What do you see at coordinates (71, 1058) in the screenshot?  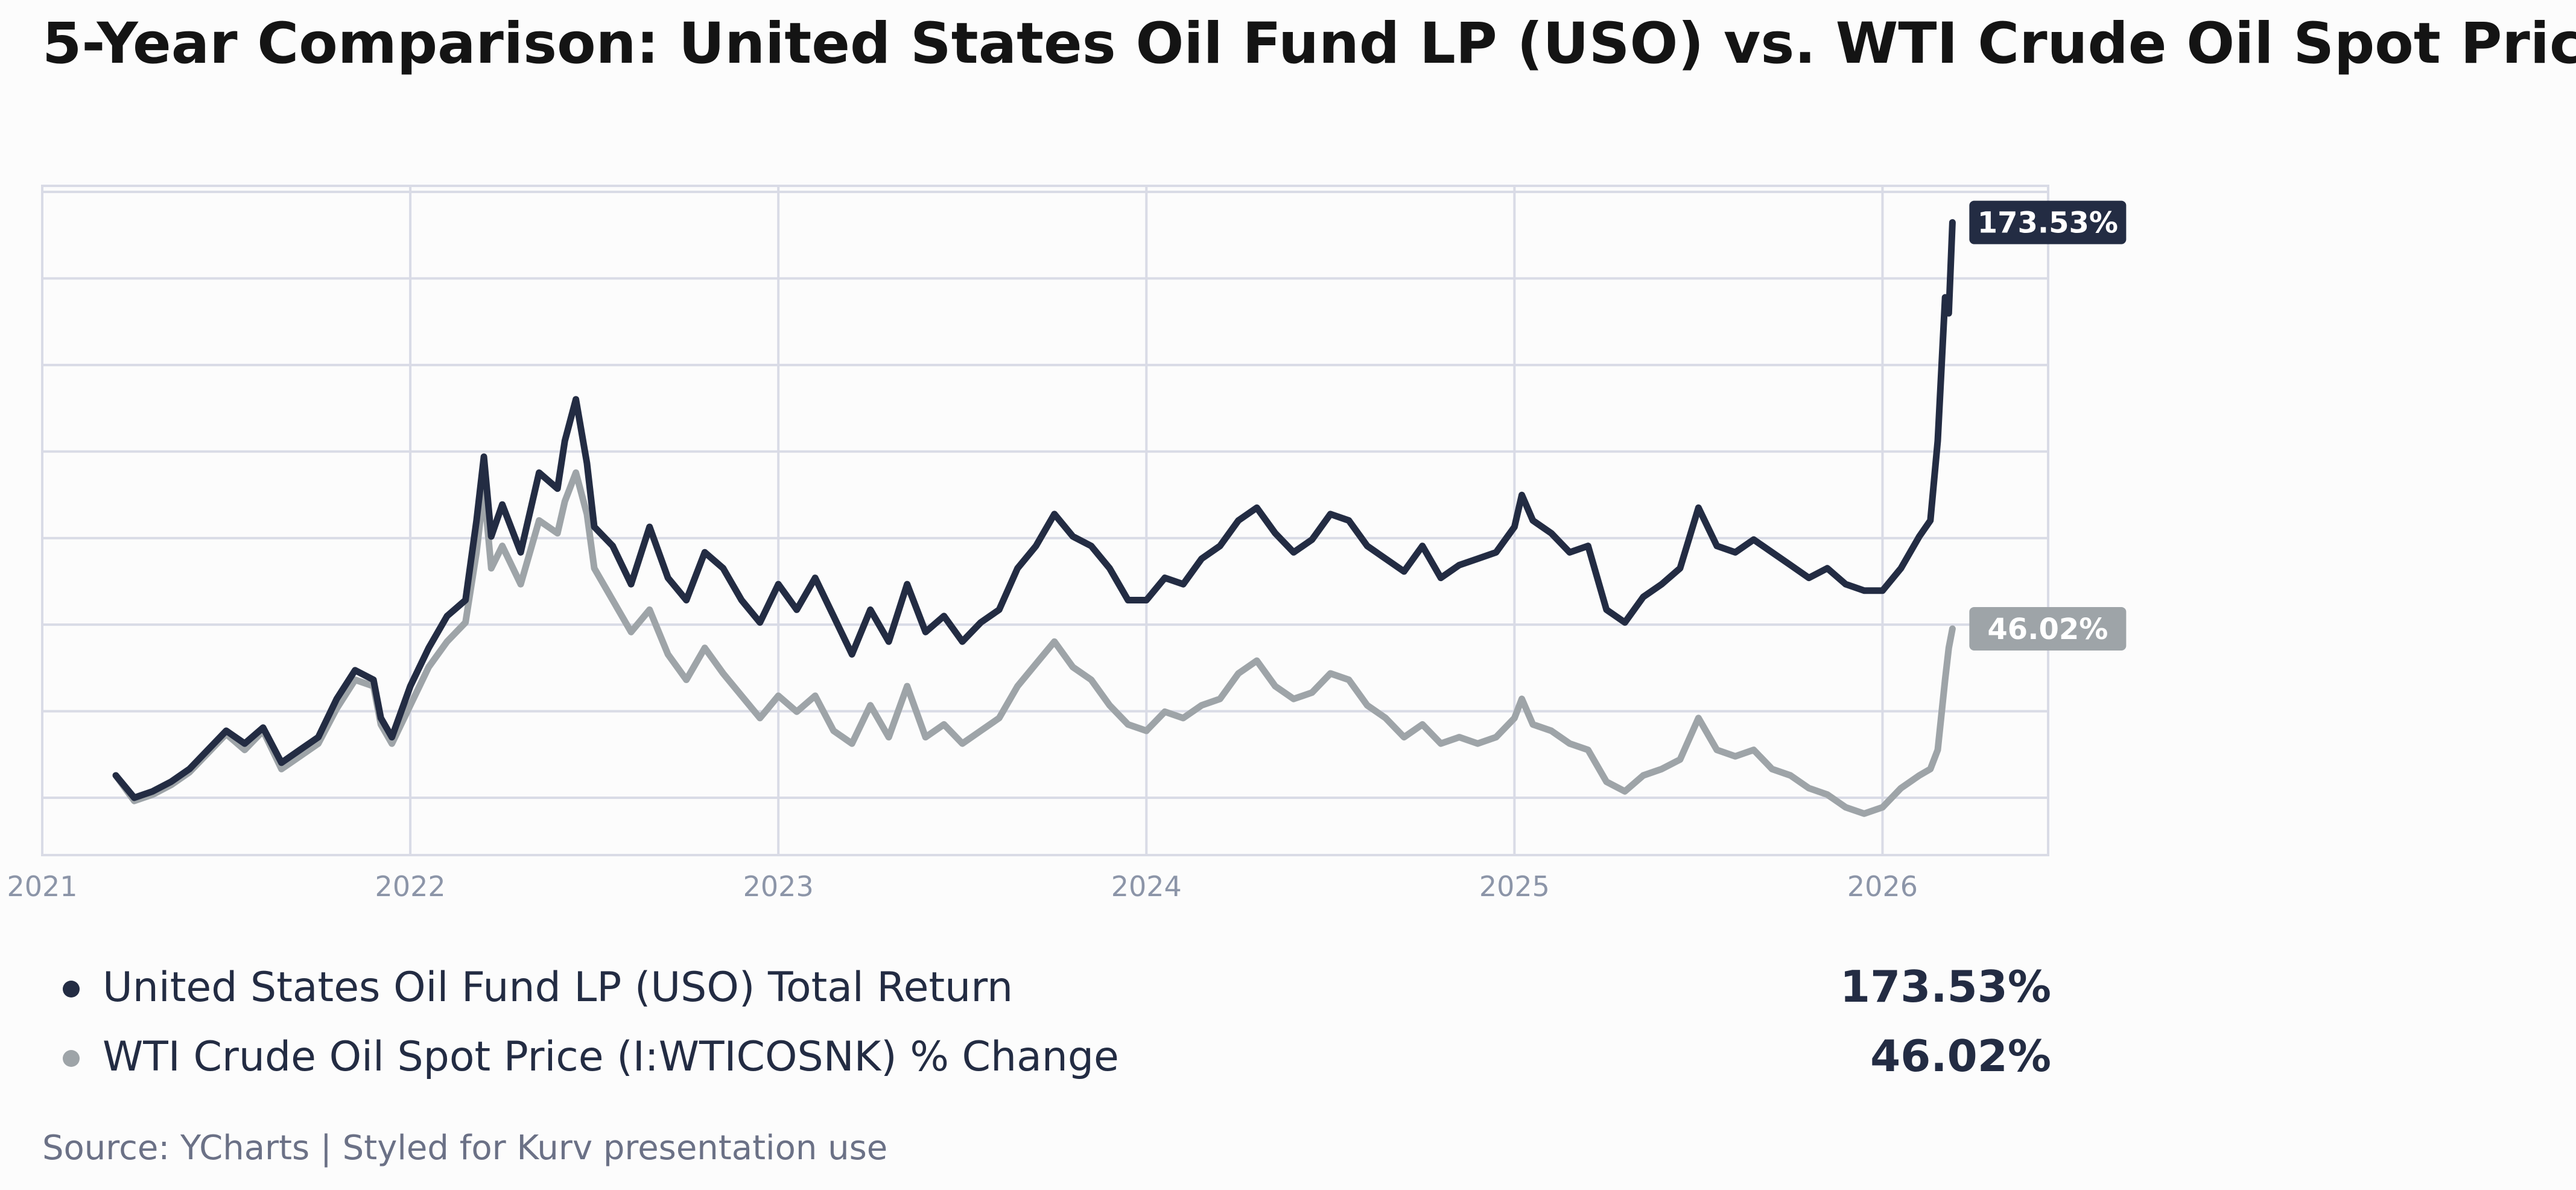 I see `legend-dot-wti` at bounding box center [71, 1058].